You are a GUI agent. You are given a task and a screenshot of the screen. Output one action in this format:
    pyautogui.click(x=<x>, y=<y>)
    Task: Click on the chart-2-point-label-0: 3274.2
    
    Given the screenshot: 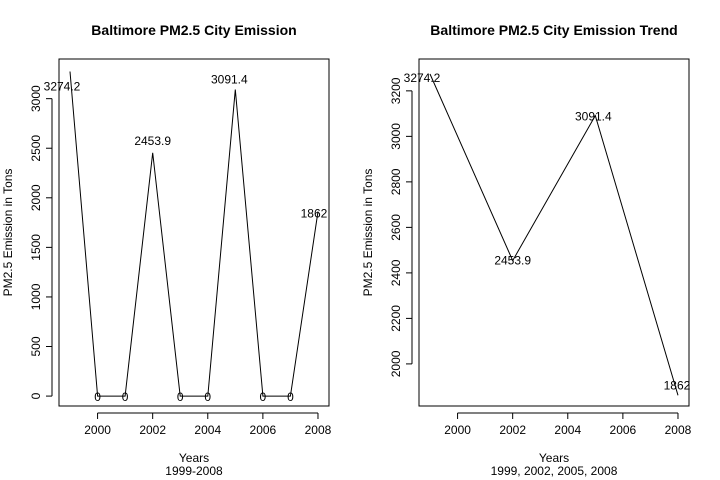 What is the action you would take?
    pyautogui.click(x=422, y=78)
    